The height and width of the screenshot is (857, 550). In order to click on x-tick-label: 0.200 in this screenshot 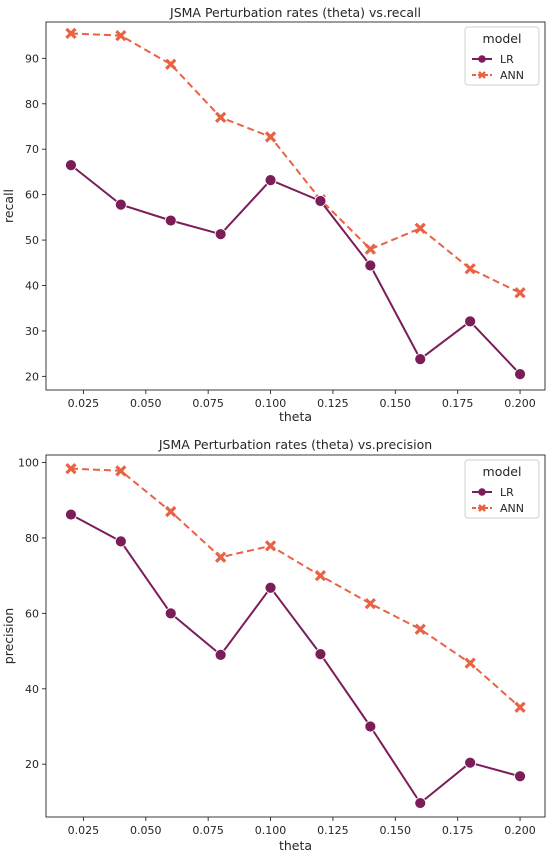, I will do `click(520, 830)`.